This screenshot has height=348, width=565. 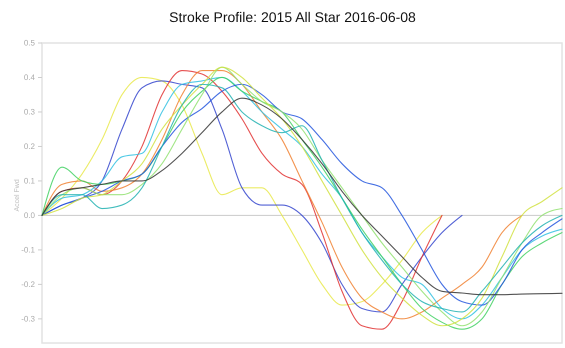 I want to click on y-tick-label: 0.0, so click(x=30, y=215).